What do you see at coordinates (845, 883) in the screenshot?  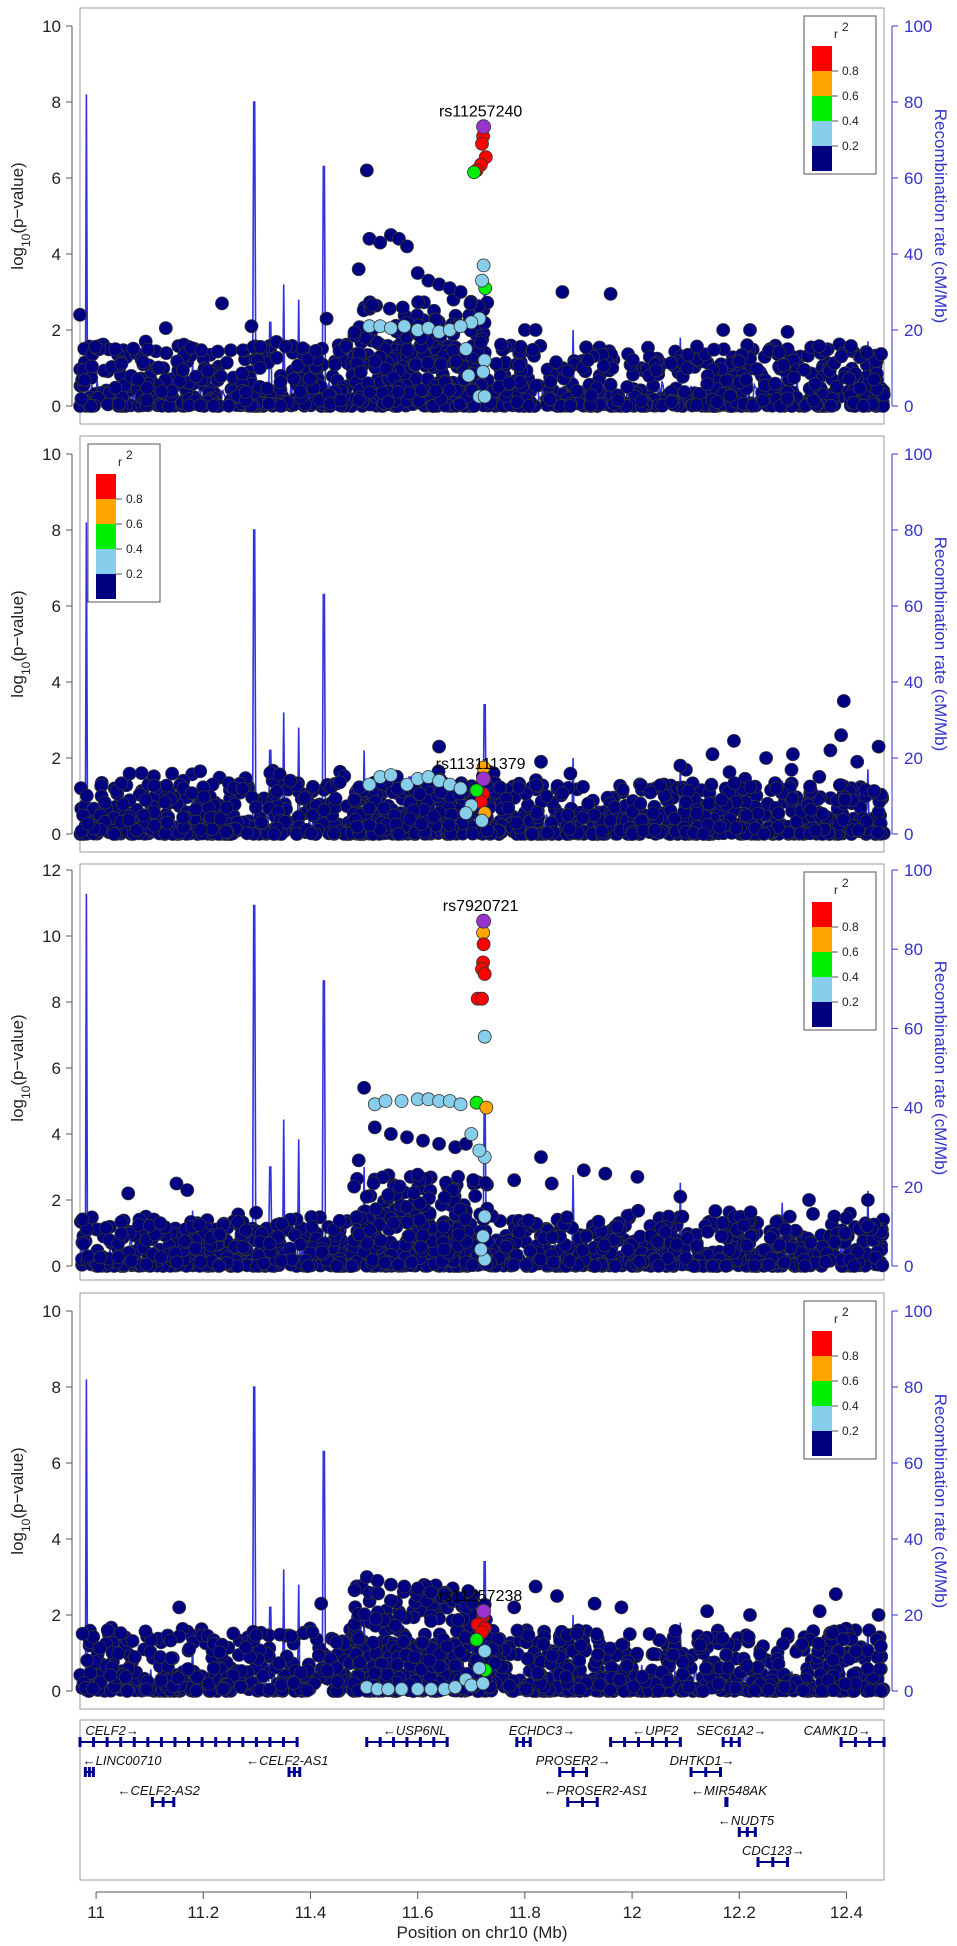 I see `legend-title-sup: 2` at bounding box center [845, 883].